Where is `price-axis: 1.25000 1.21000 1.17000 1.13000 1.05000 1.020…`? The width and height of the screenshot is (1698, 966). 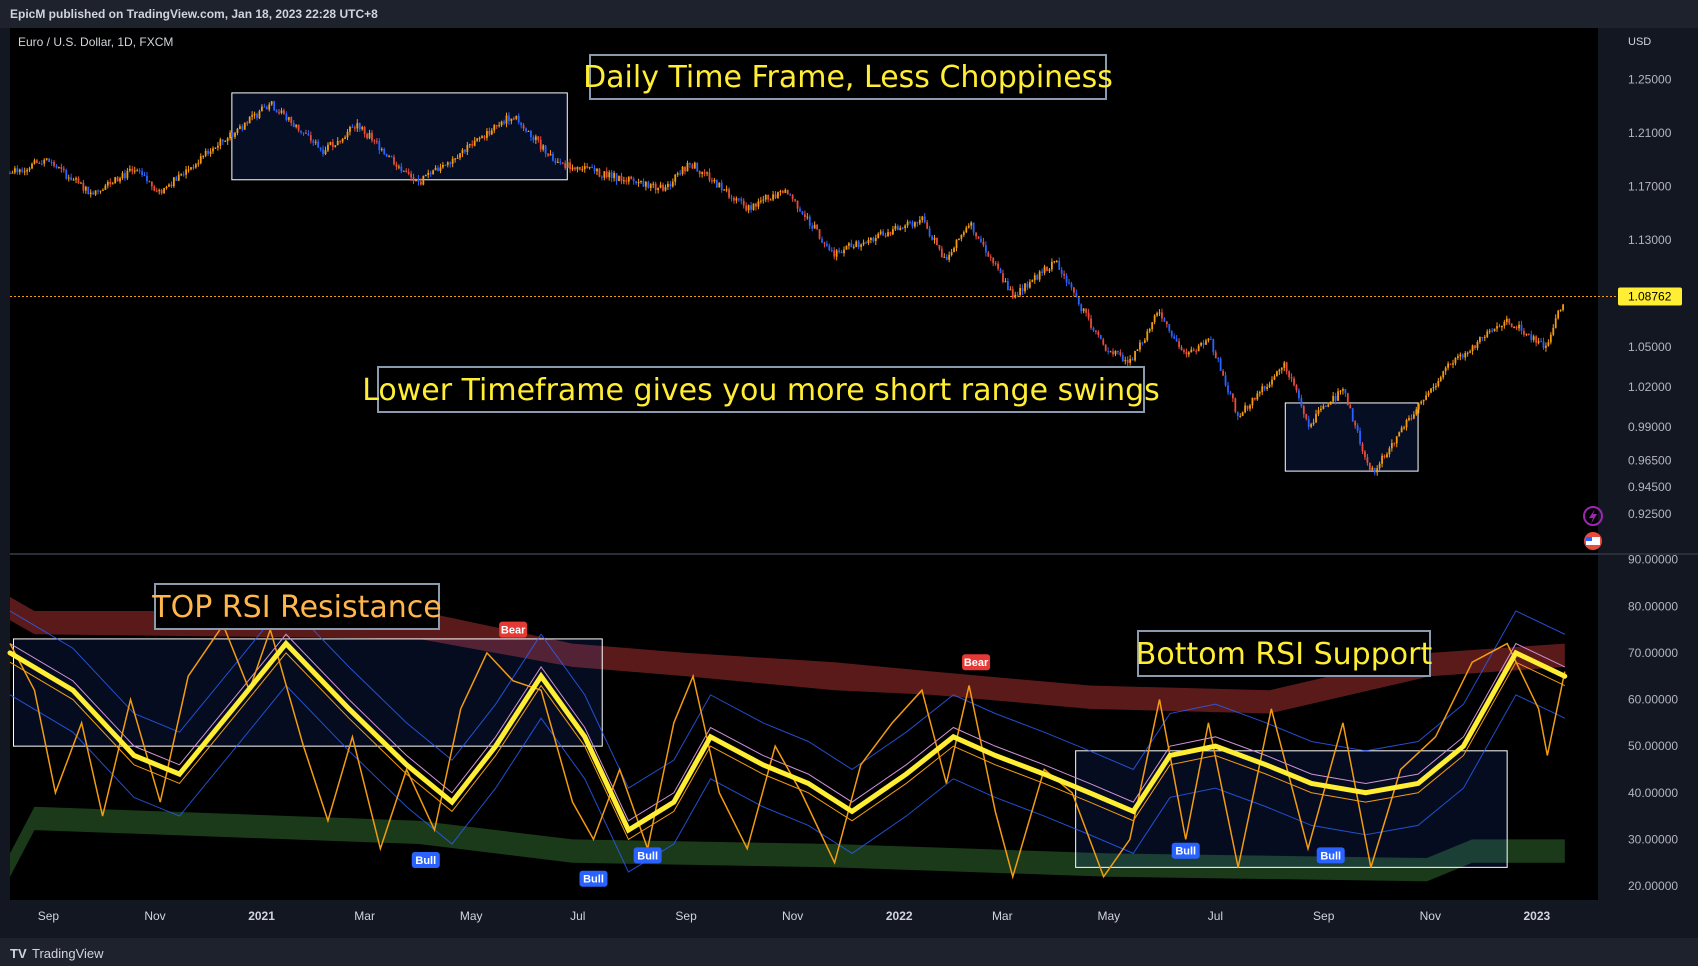
price-axis: 1.25000 1.21000 1.17000 1.13000 1.05000 1.020… is located at coordinates (1650, 297).